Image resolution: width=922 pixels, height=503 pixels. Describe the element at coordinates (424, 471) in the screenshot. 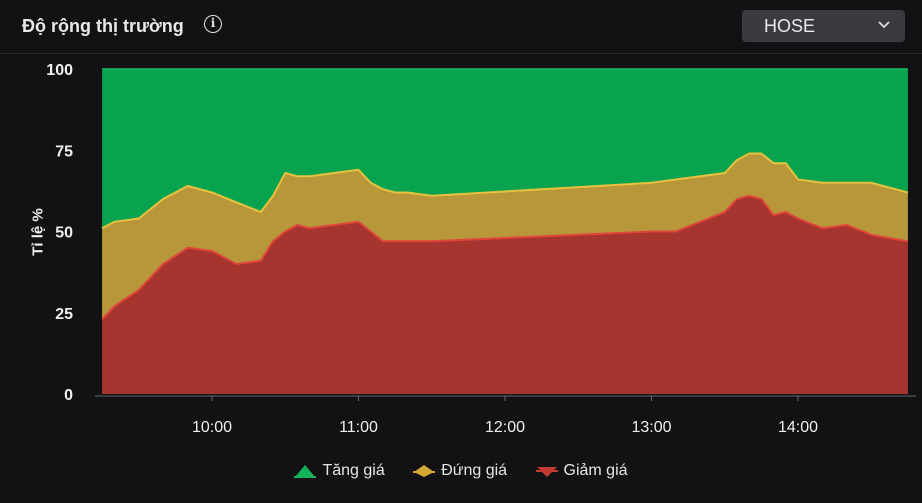

I see `diamond-icon` at that location.